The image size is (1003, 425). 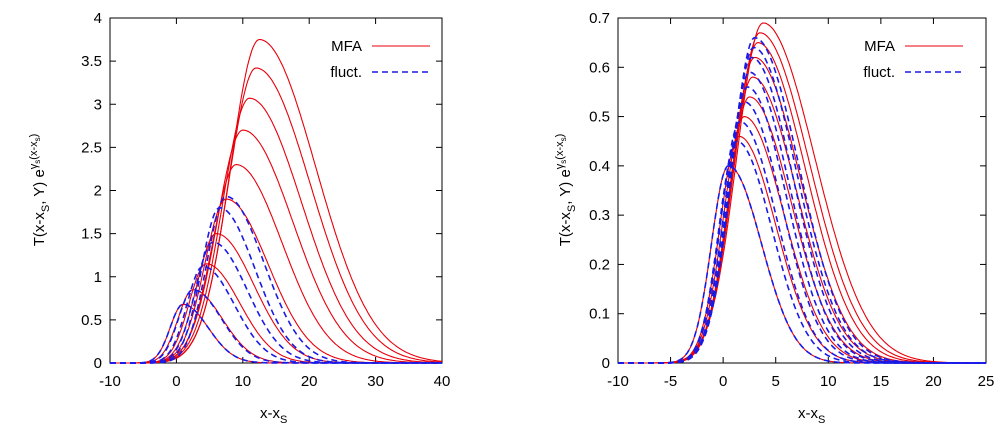 What do you see at coordinates (309, 381) in the screenshot?
I see `left-x-tick-label: 20` at bounding box center [309, 381].